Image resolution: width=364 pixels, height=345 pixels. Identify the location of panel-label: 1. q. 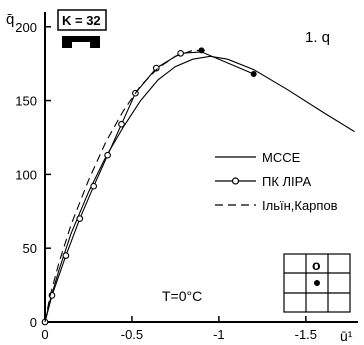
(317, 37).